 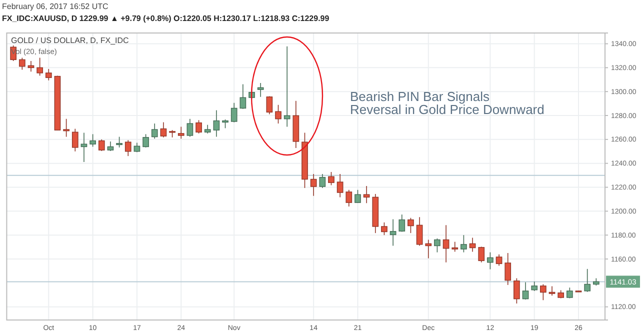 I want to click on text: FX_IDC:XAUUSD, D 1229.99 ▲ +9.79 (+0.8%) O:1220.05 H:1230.17 L:1218.93 C:1229.99, so click(x=166, y=18).